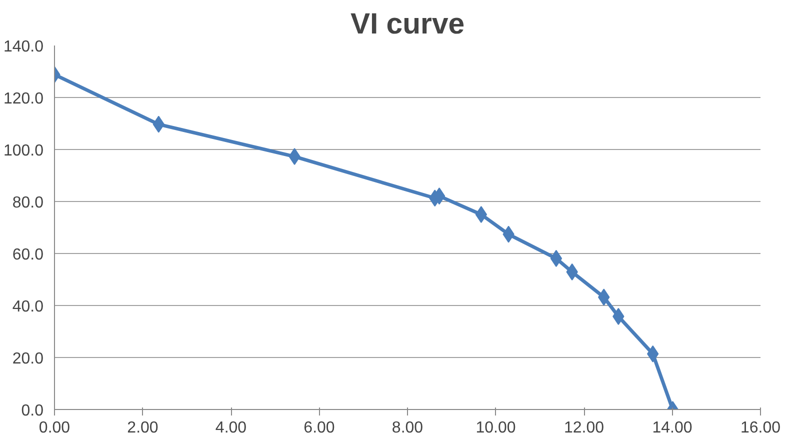  I want to click on y-tick-label: 20.0, so click(28, 359).